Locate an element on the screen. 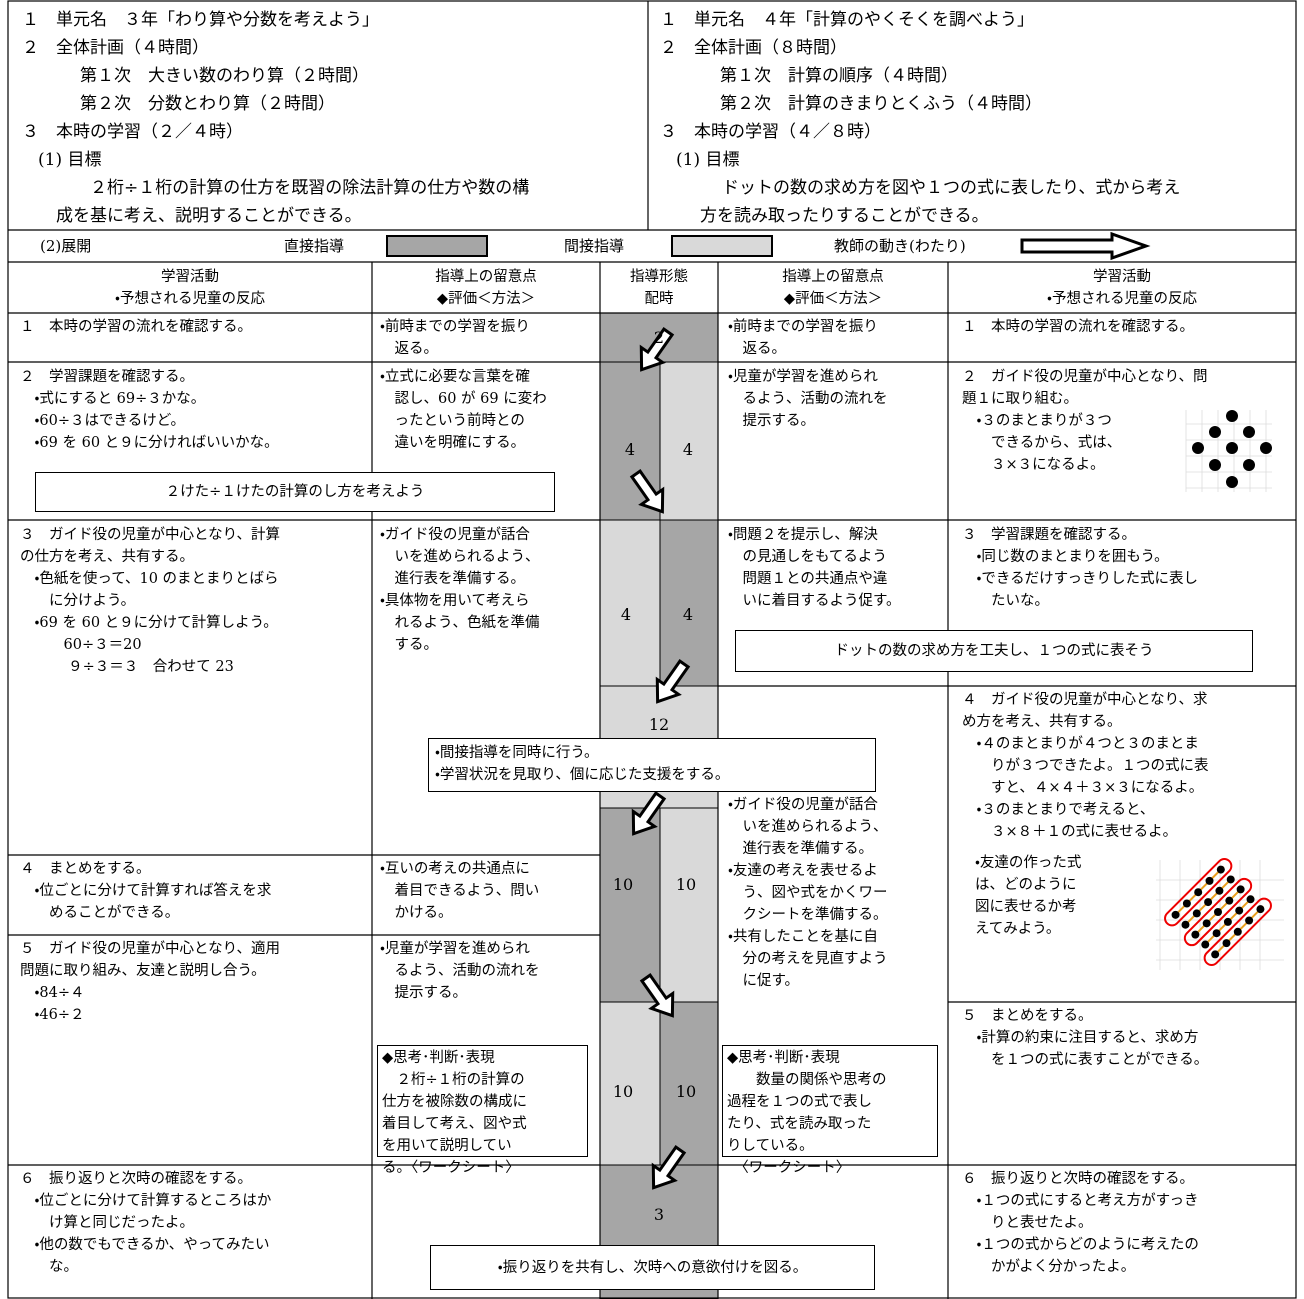 The height and width of the screenshot is (1299, 1304). legend-label: 教師の動き(わたり) is located at coordinates (900, 246).